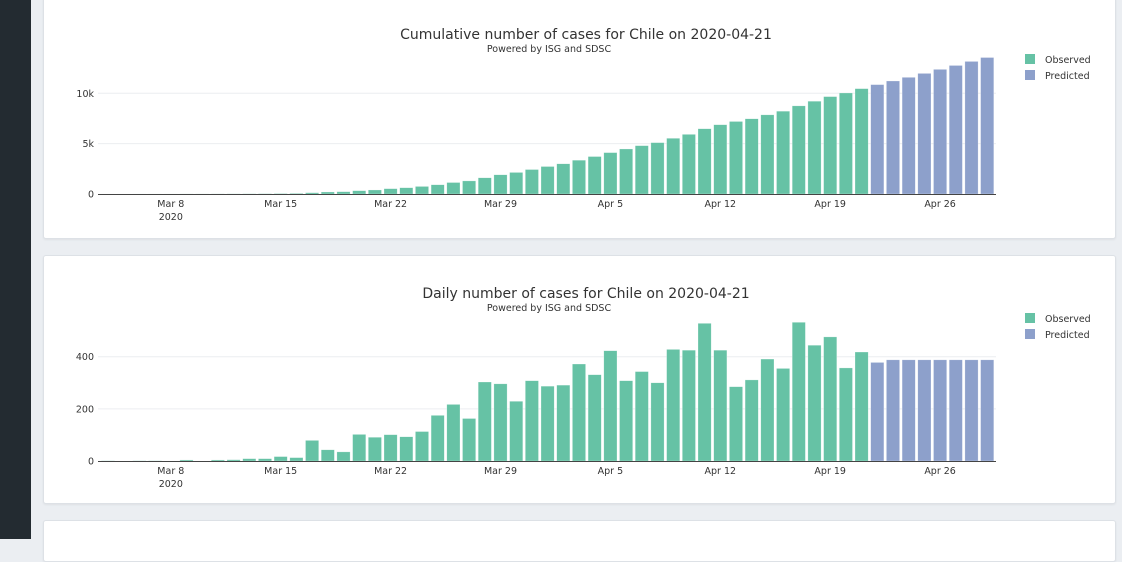  Describe the element at coordinates (91, 195) in the screenshot. I see `y-tick-label: 0` at that location.